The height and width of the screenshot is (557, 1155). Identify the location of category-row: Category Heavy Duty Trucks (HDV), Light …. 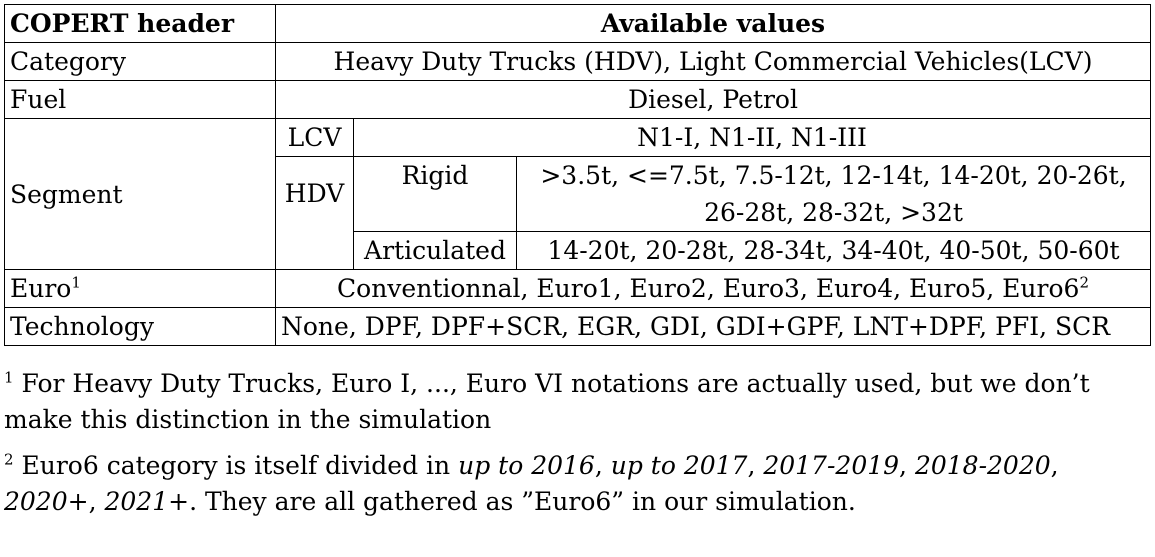
(578, 61).